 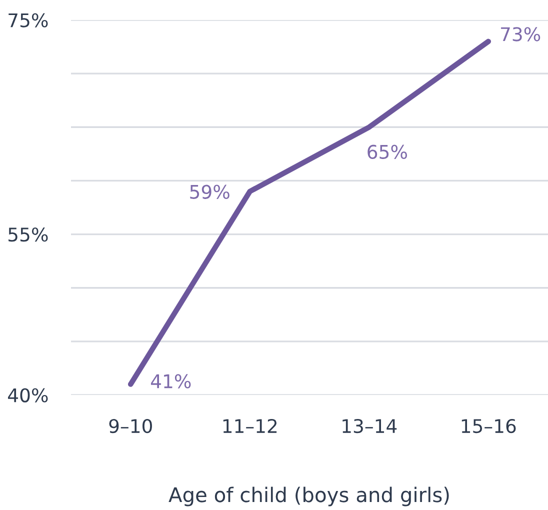 What do you see at coordinates (28, 234) in the screenshot?
I see `y-tick-label: 55%` at bounding box center [28, 234].